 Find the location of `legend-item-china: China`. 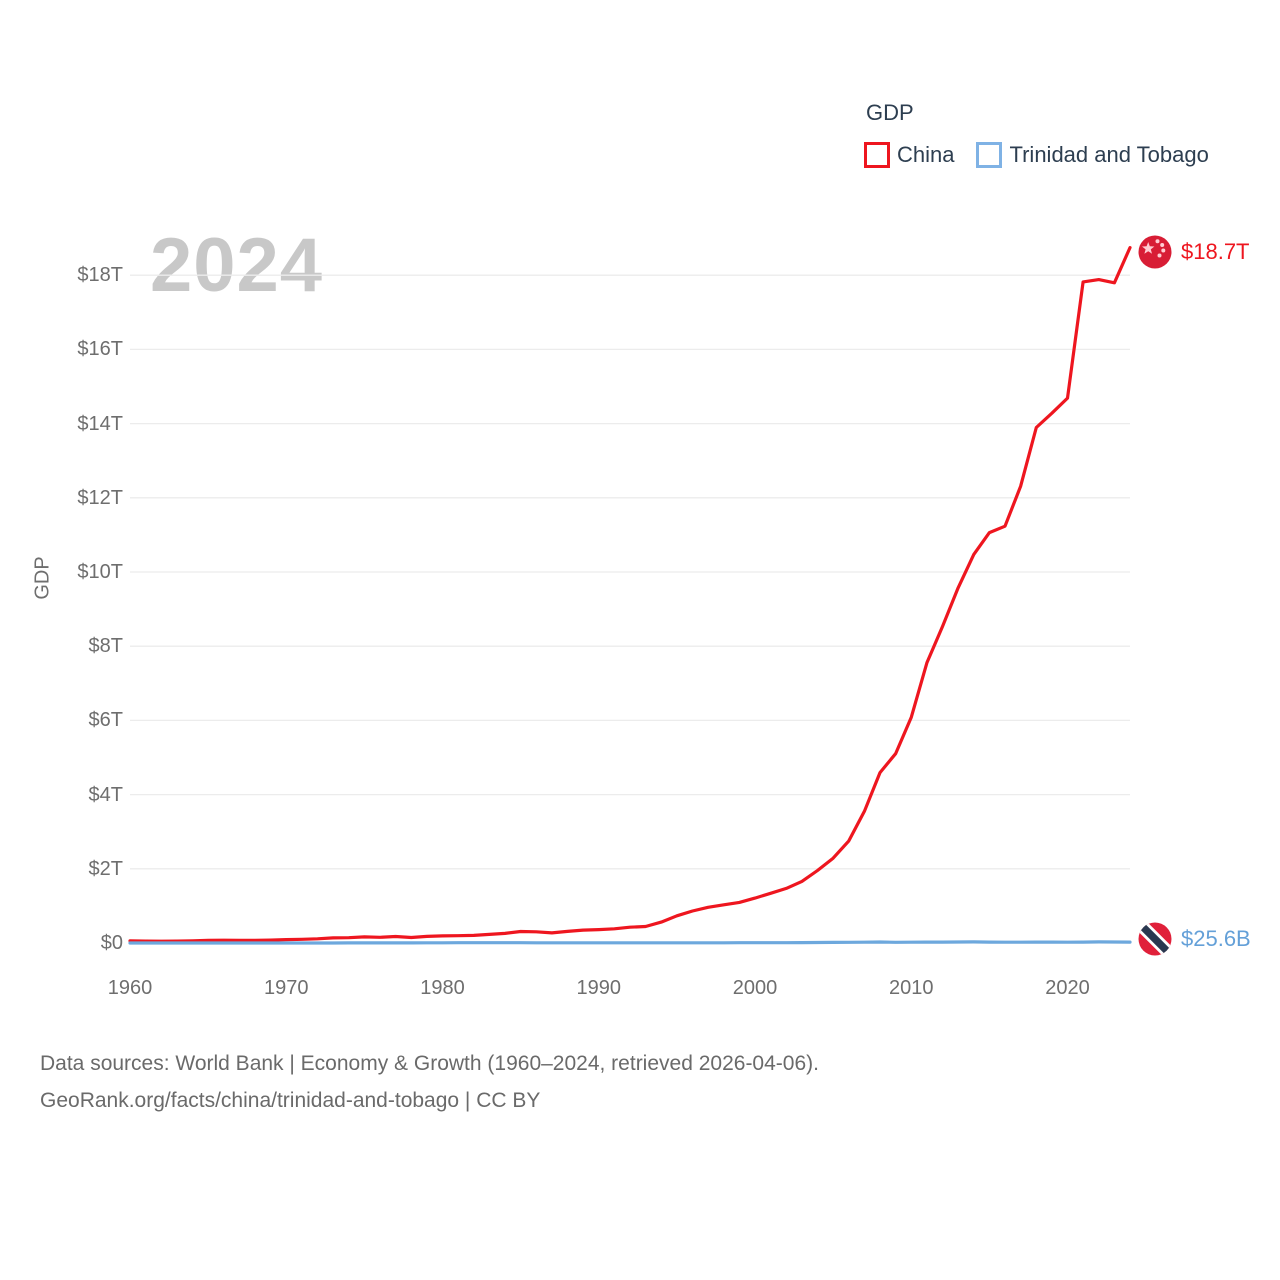

legend-item-china: China is located at coordinates (909, 155).